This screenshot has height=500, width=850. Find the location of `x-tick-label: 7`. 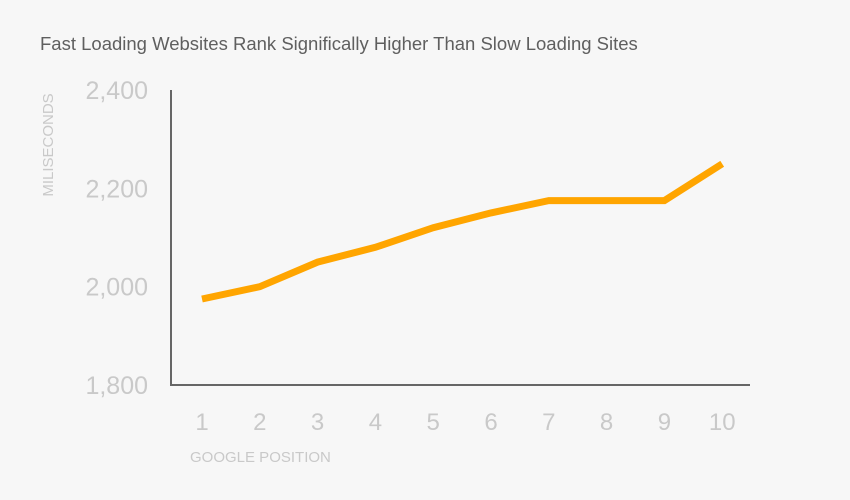

x-tick-label: 7 is located at coordinates (548, 422).